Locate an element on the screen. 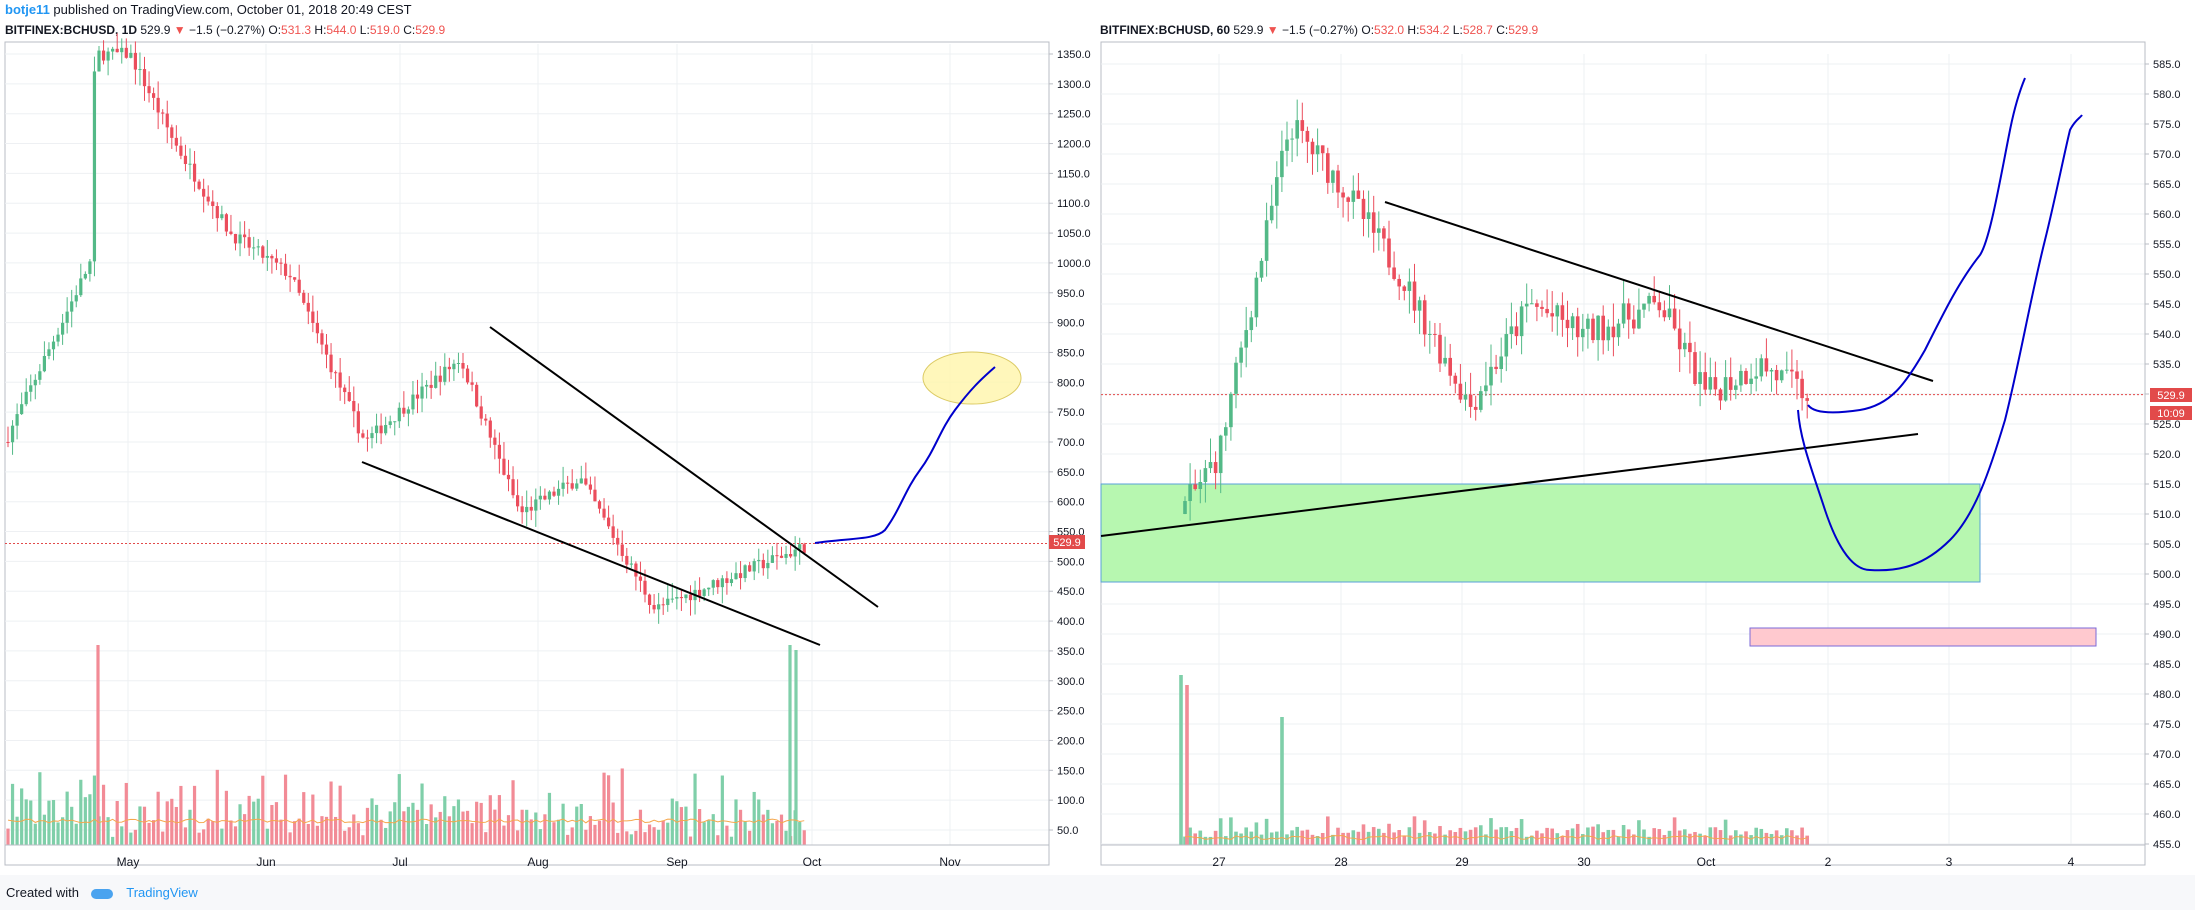 The height and width of the screenshot is (910, 2195). left-y-tick-label: 600.0 is located at coordinates (1071, 503).